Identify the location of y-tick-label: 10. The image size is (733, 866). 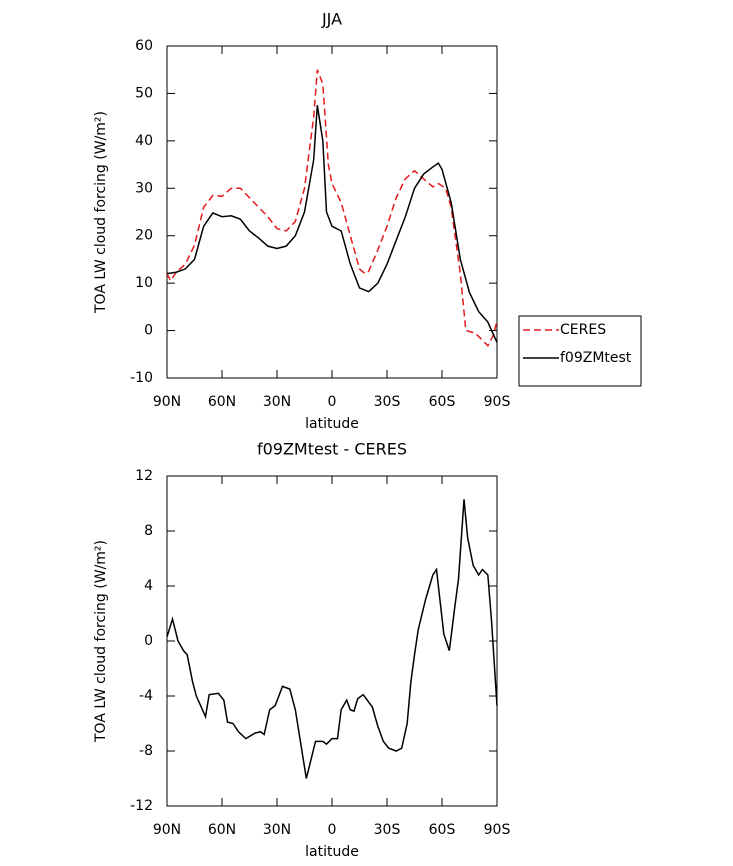
(144, 283).